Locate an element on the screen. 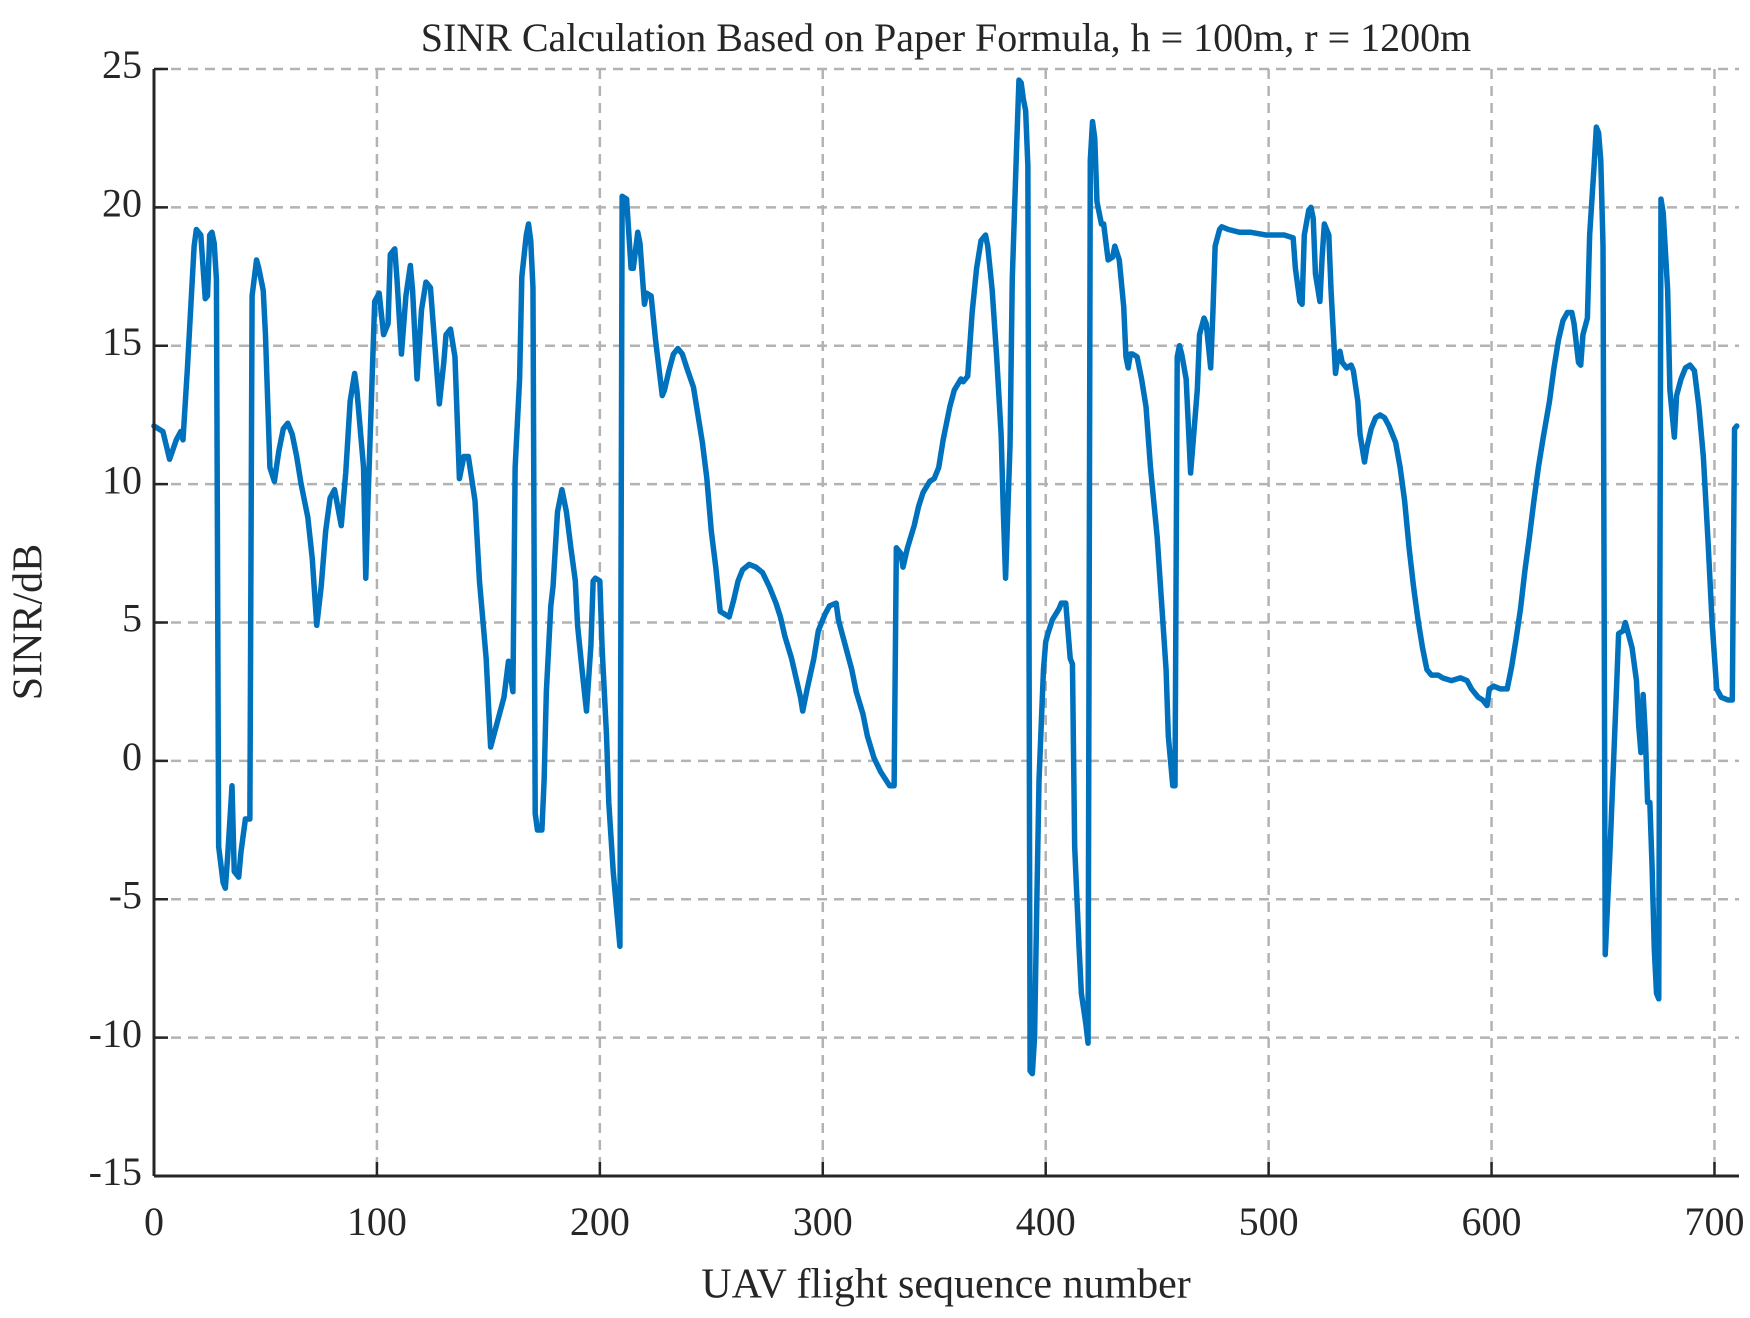 The width and height of the screenshot is (1750, 1318). y-axis-label: SINR/dB is located at coordinates (29, 622).